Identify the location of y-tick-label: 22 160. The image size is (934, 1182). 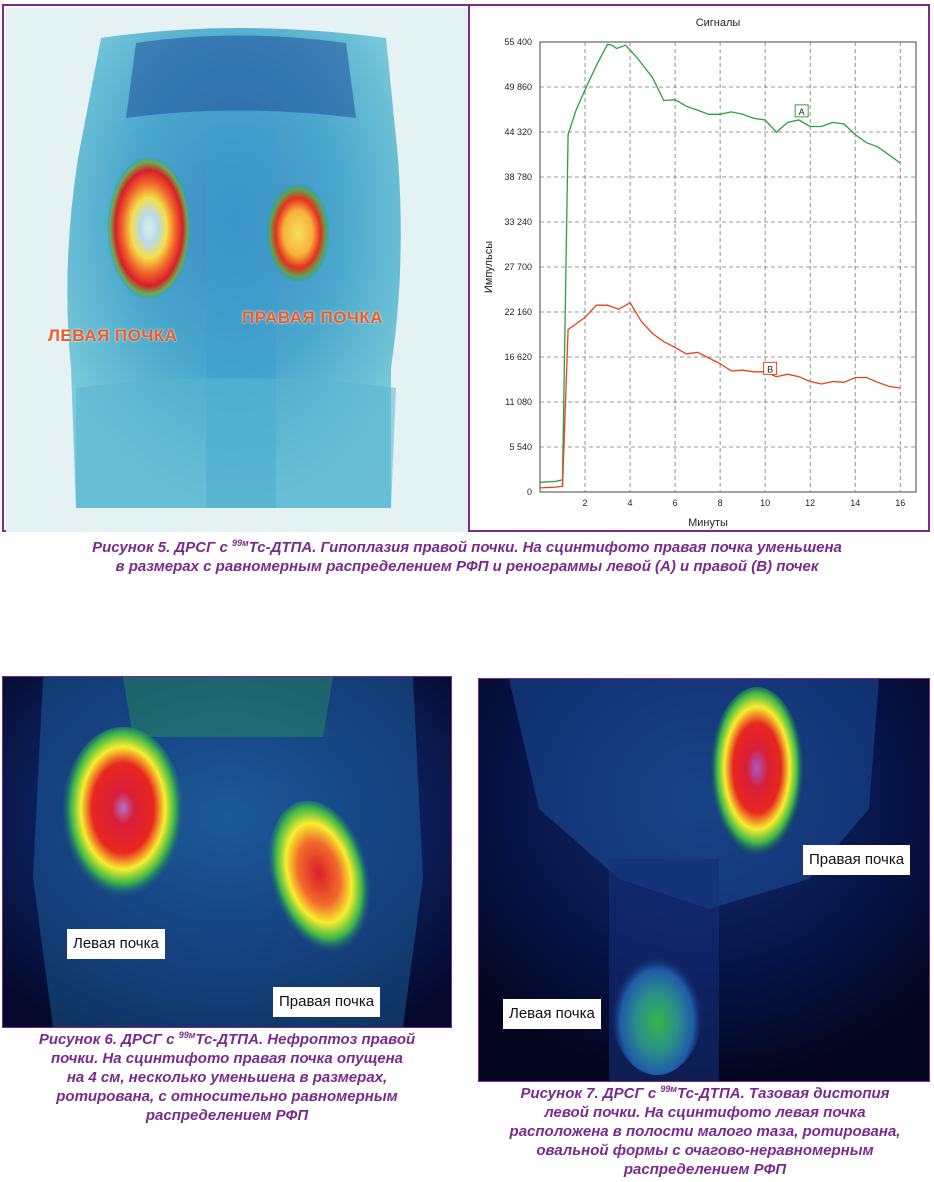
(518, 312).